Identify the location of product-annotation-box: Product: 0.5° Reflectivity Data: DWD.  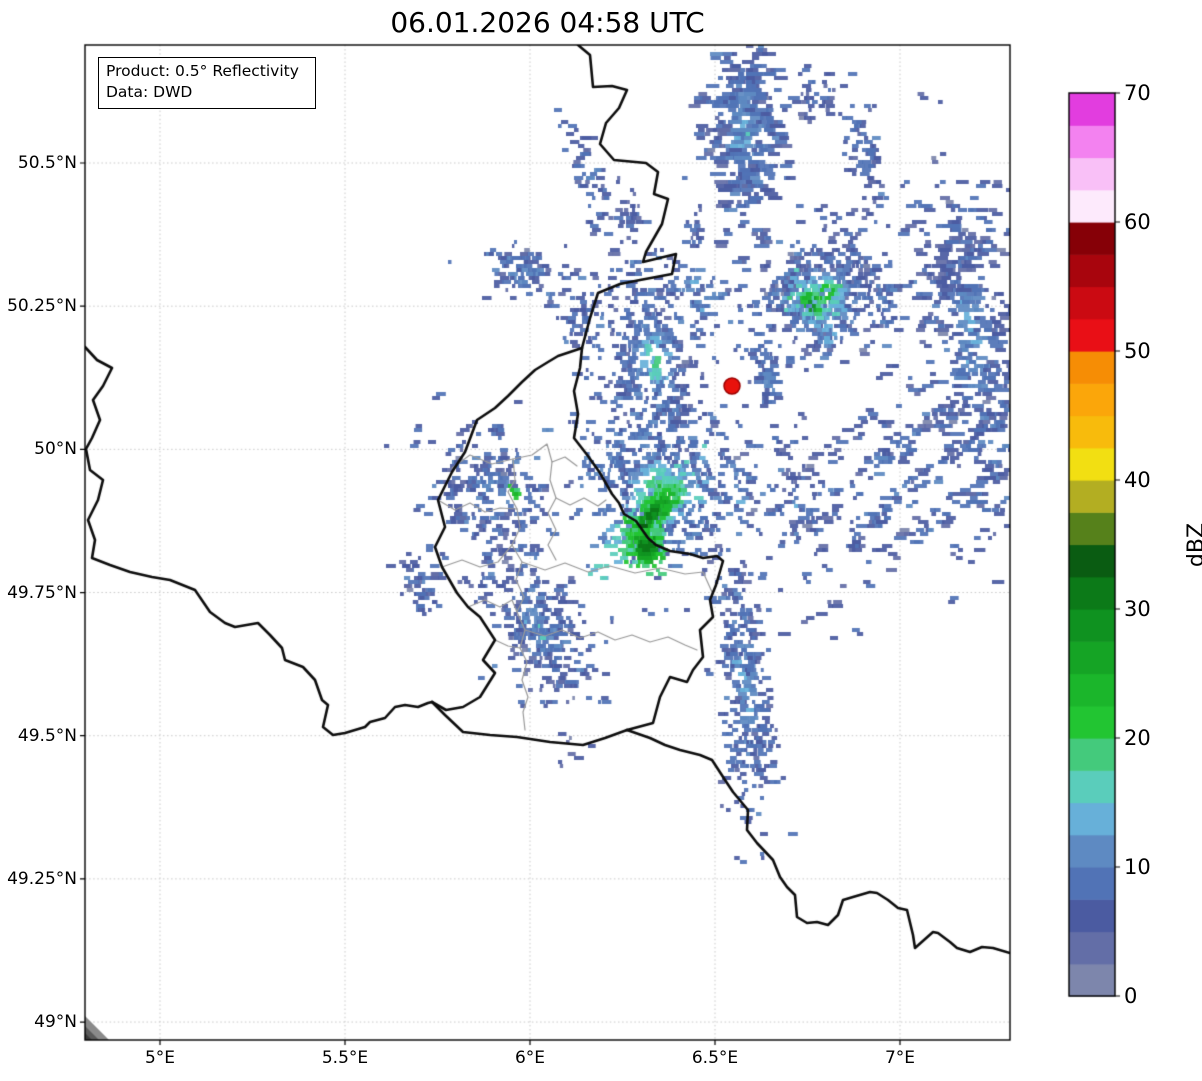
(207, 83).